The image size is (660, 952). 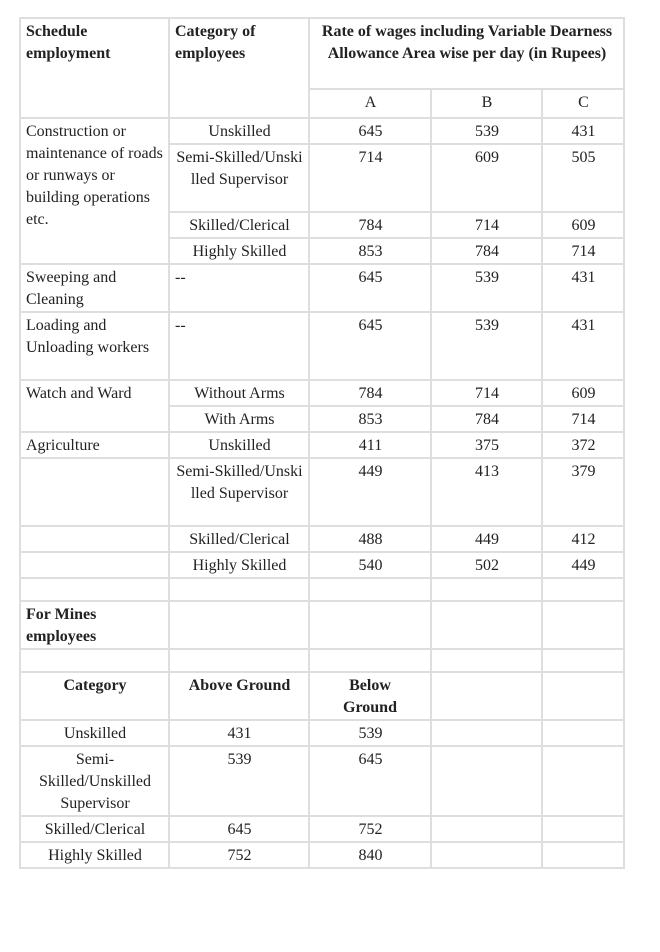 What do you see at coordinates (239, 696) in the screenshot?
I see `mines-header-above: Above Ground` at bounding box center [239, 696].